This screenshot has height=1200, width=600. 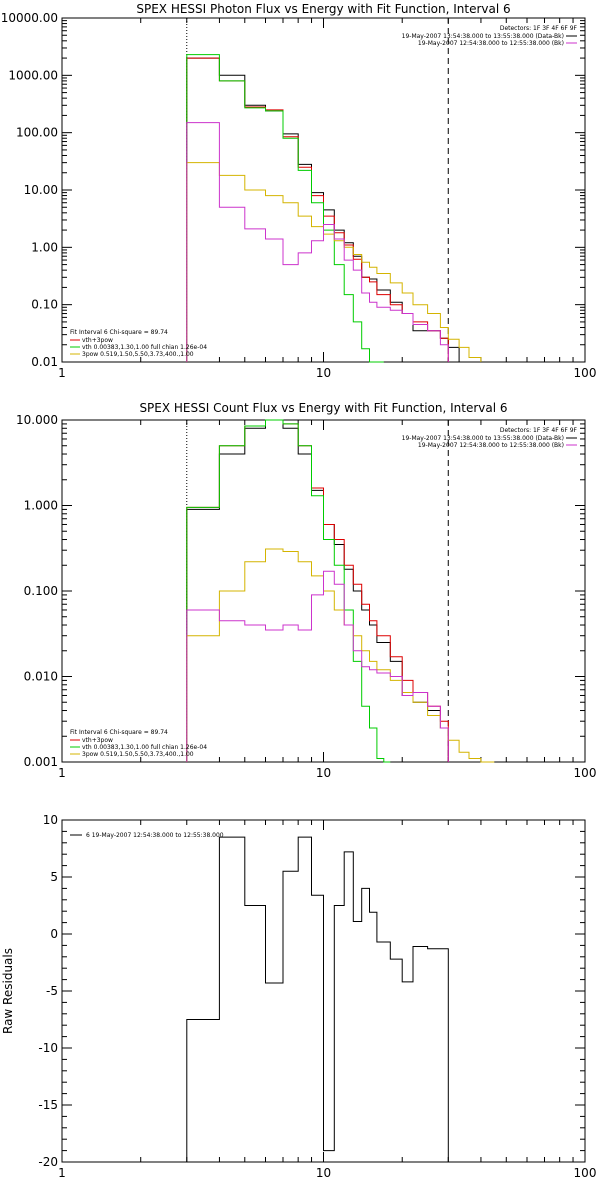 What do you see at coordinates (37, 420) in the screenshot?
I see `y-tick-label: 10.000` at bounding box center [37, 420].